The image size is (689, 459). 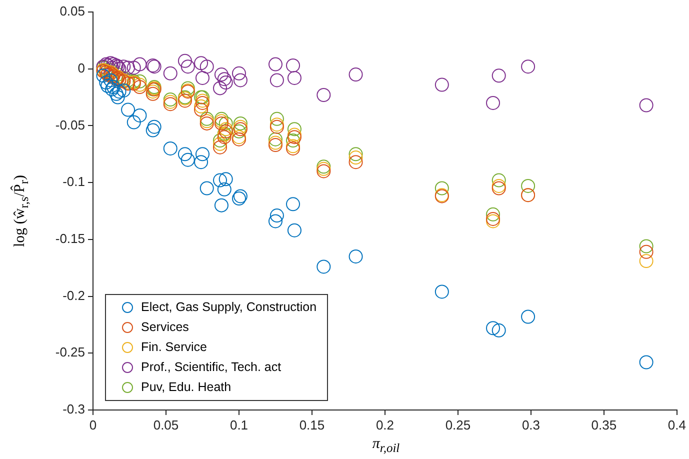 What do you see at coordinates (70, 352) in the screenshot?
I see `y-tick-label: -0.25` at bounding box center [70, 352].